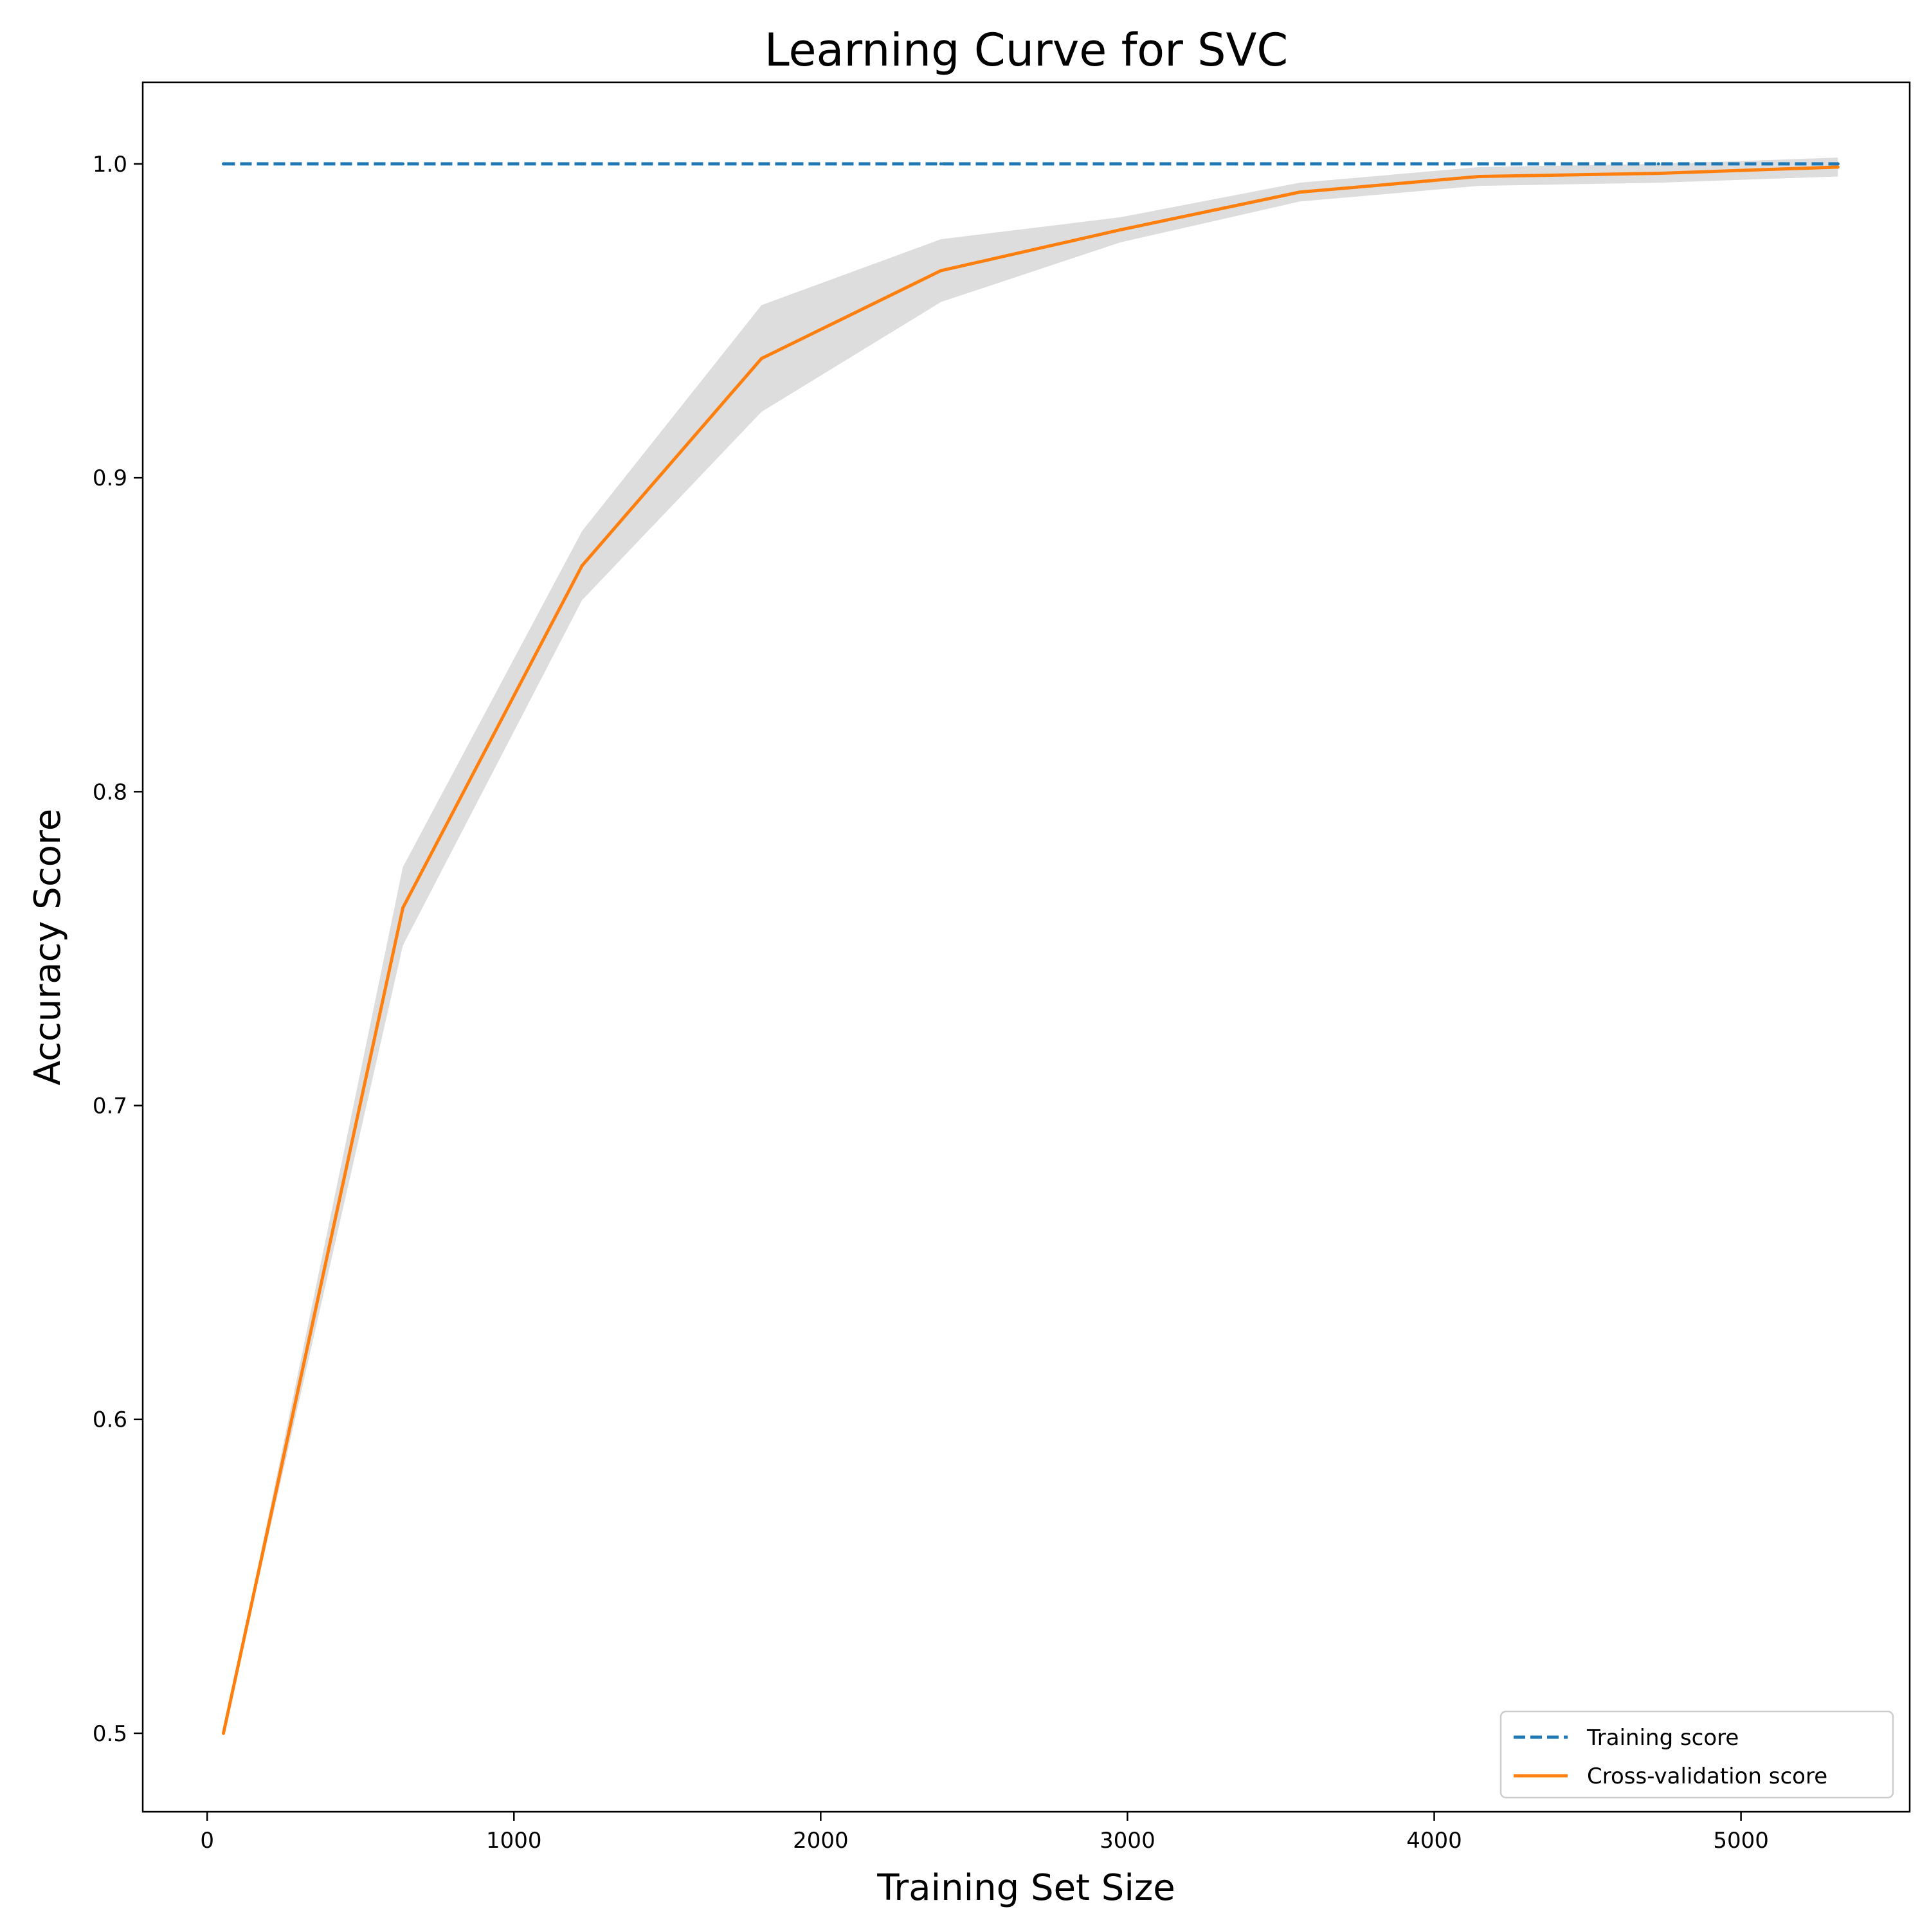 The width and height of the screenshot is (1929, 1932). Describe the element at coordinates (514, 1841) in the screenshot. I see `x-tick-label: 1000` at that location.